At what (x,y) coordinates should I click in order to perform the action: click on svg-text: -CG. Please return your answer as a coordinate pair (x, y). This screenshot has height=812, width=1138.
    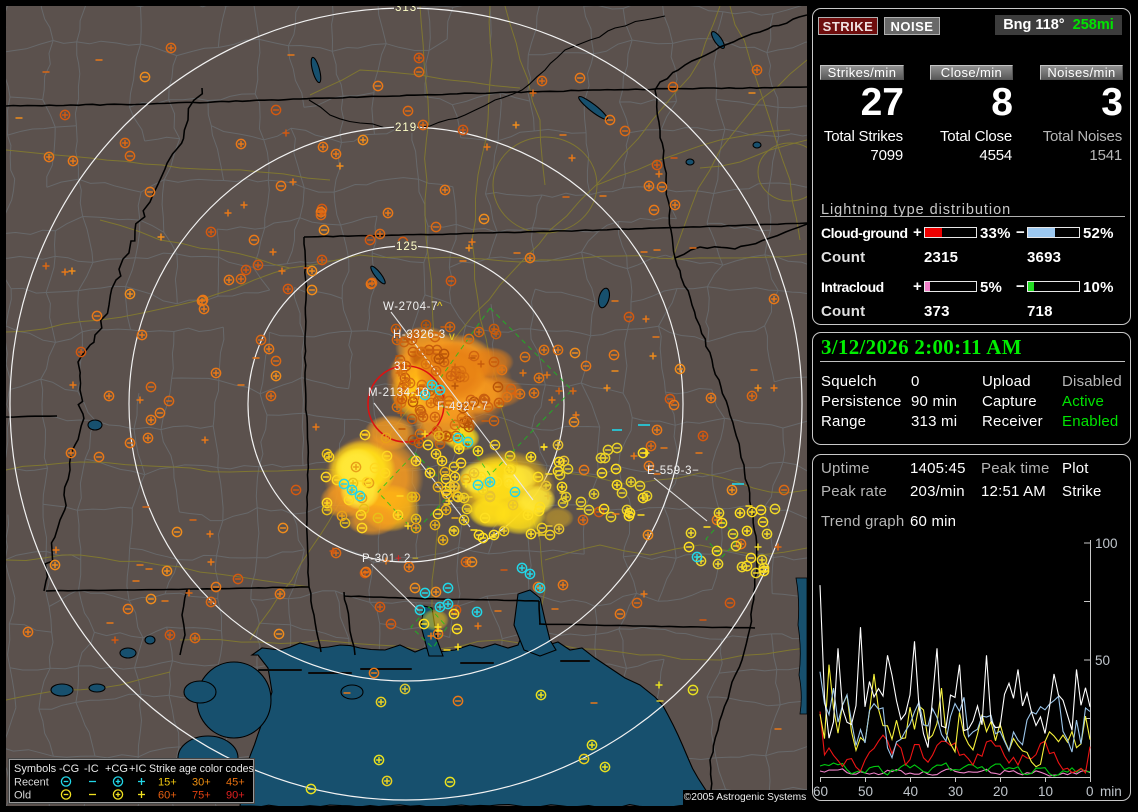
    Looking at the image, I should click on (69, 769).